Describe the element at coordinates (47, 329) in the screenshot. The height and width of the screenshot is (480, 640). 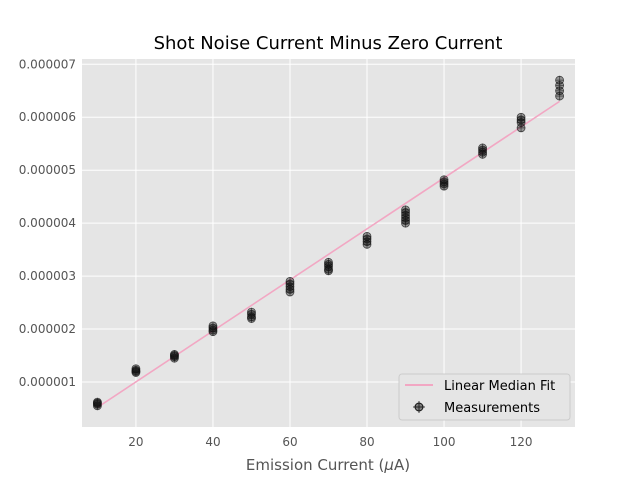
I see `y-tick-label: 0.000002` at that location.